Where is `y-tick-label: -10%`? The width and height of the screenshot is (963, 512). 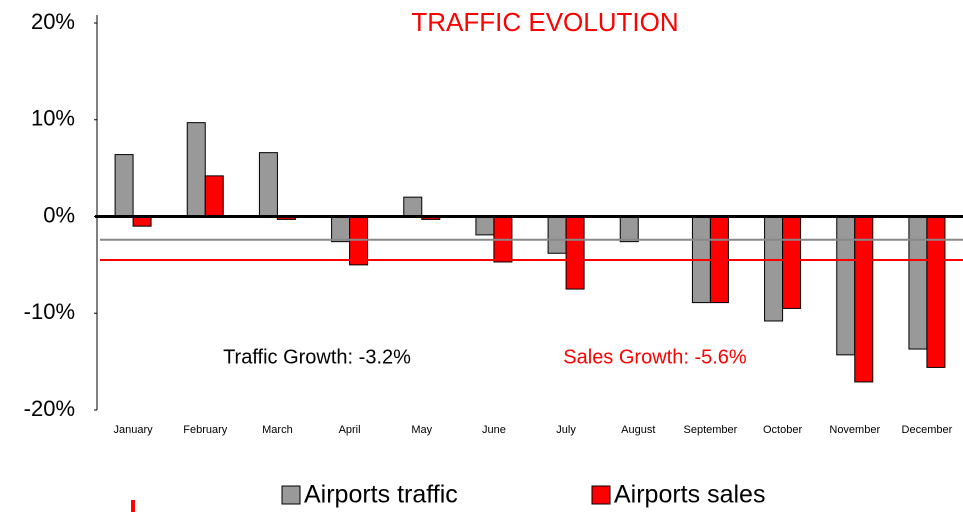 y-tick-label: -10% is located at coordinates (49, 311).